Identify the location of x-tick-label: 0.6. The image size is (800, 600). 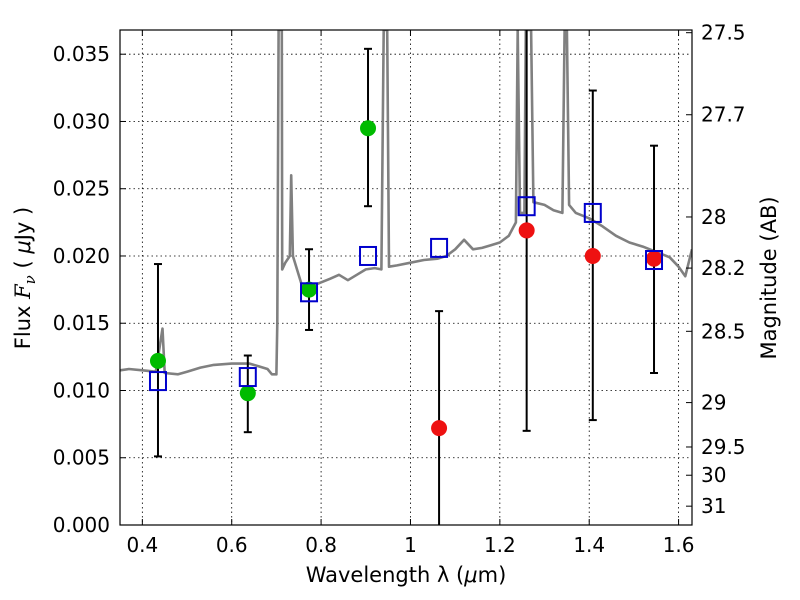
(232, 545).